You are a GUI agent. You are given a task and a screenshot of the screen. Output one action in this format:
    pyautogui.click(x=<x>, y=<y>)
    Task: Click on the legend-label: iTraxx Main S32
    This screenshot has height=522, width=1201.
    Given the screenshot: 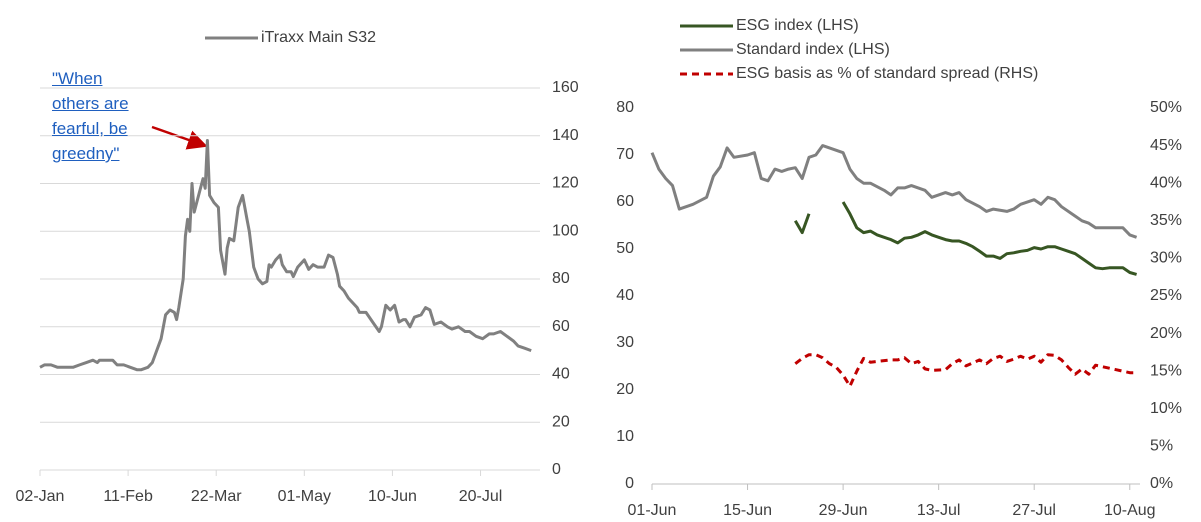 What is the action you would take?
    pyautogui.click(x=318, y=37)
    